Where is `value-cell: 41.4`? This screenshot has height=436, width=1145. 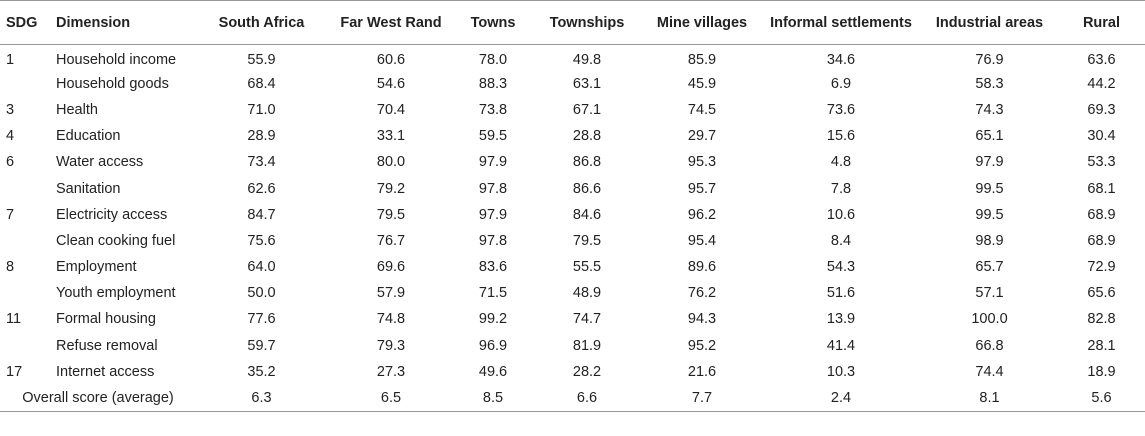
value-cell: 41.4 is located at coordinates (841, 345).